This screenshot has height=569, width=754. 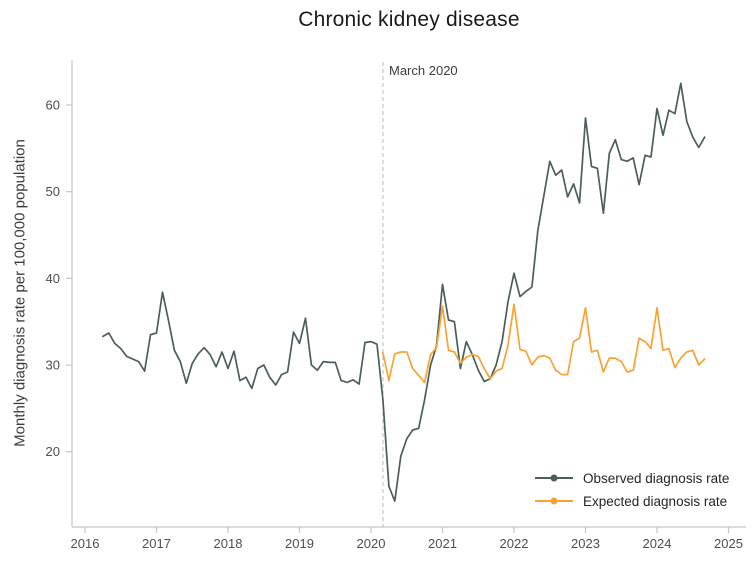 I want to click on y-tick-label: 50, so click(x=53, y=191).